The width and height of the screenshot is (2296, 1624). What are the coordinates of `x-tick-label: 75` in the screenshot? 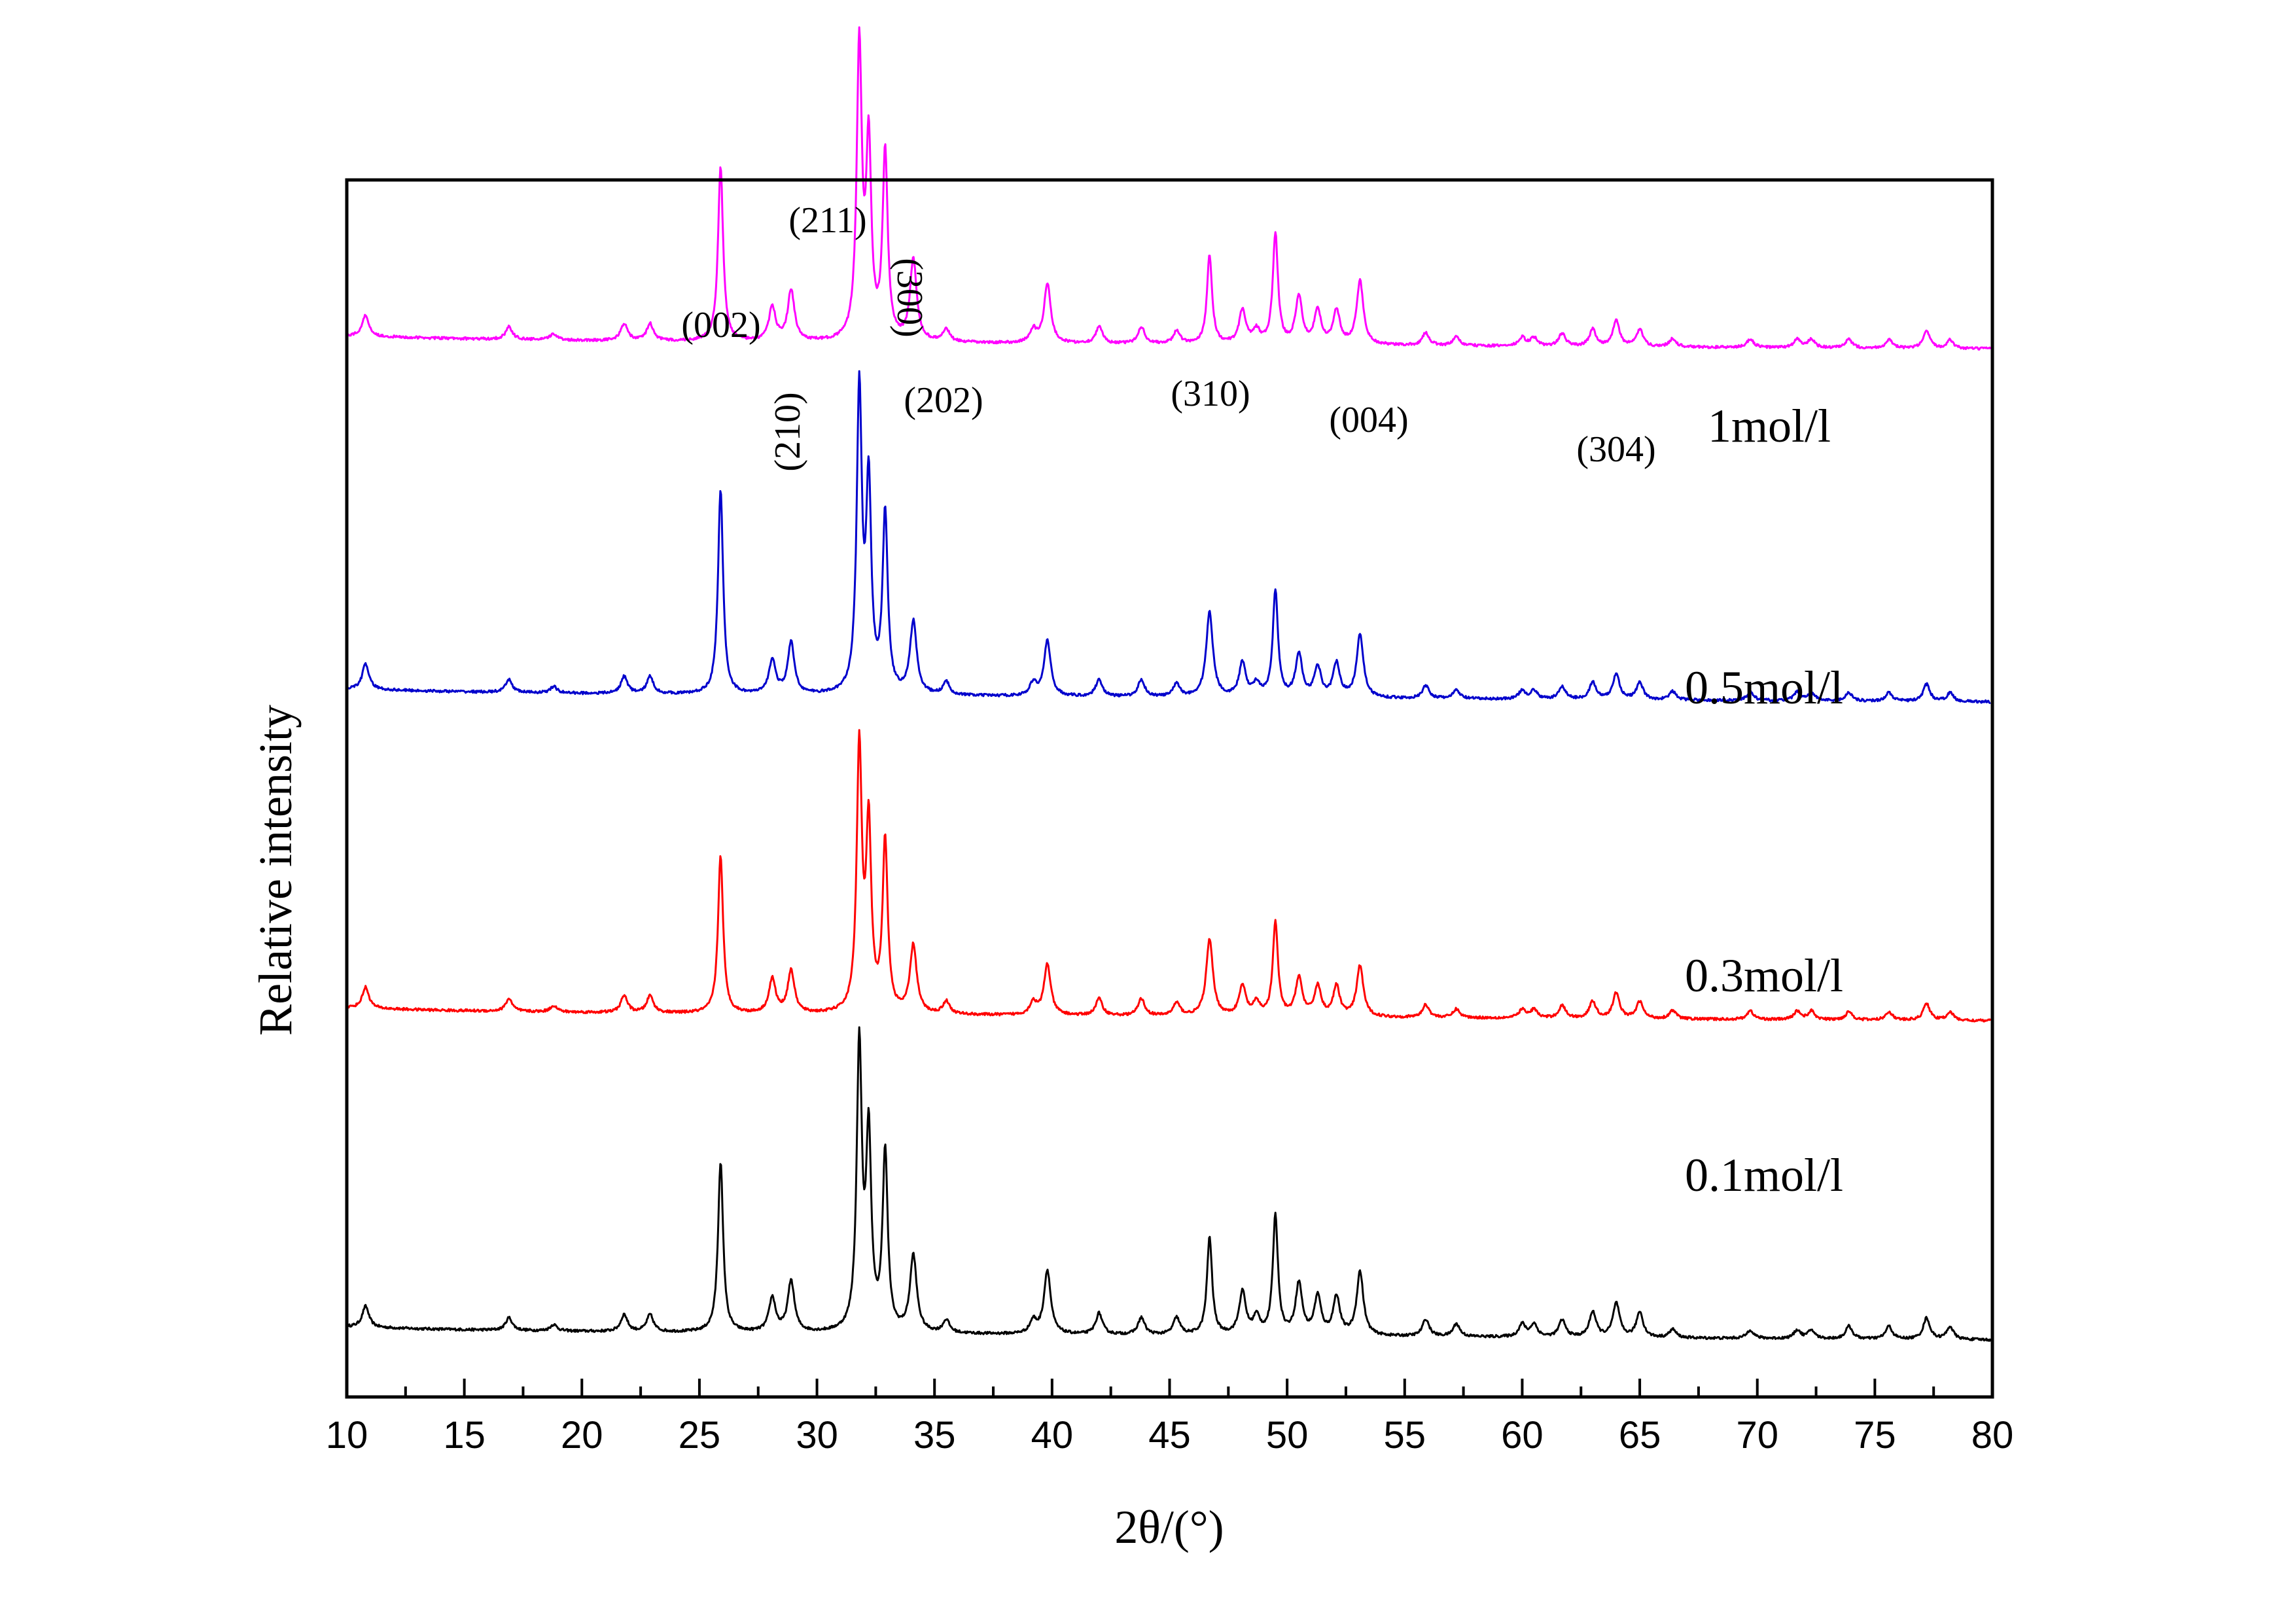 It's located at (1875, 1435).